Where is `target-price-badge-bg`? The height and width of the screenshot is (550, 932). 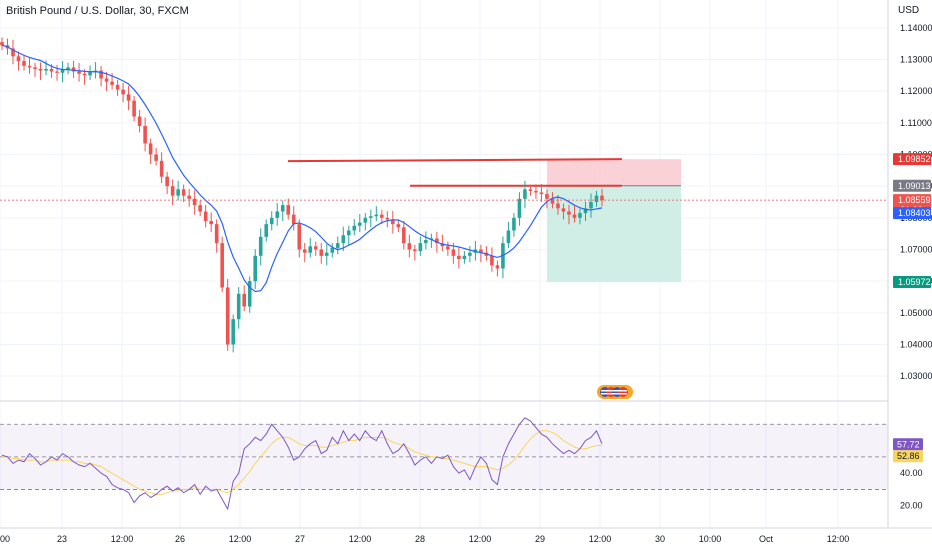 target-price-badge-bg is located at coordinates (912, 282).